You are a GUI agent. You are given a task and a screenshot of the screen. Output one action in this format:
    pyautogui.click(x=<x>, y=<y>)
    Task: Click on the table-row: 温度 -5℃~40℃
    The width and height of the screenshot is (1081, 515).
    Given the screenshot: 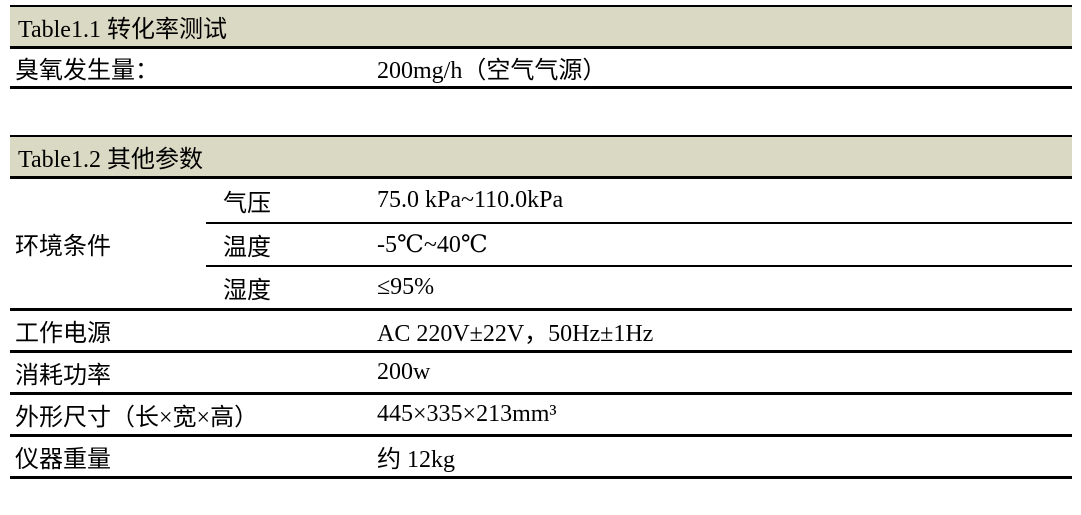 What is the action you would take?
    pyautogui.click(x=639, y=243)
    